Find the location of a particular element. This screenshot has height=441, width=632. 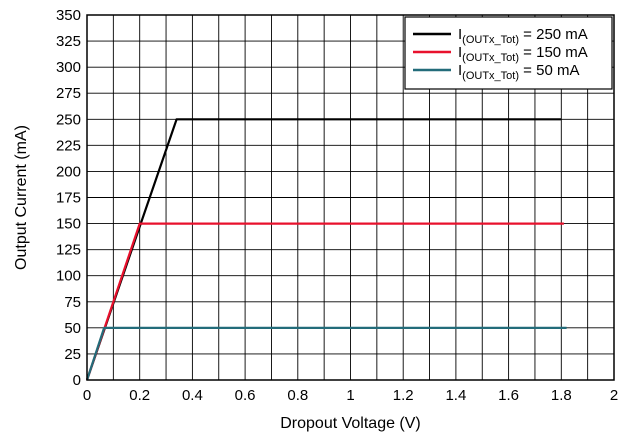

x-tick-label: 1 is located at coordinates (350, 395).